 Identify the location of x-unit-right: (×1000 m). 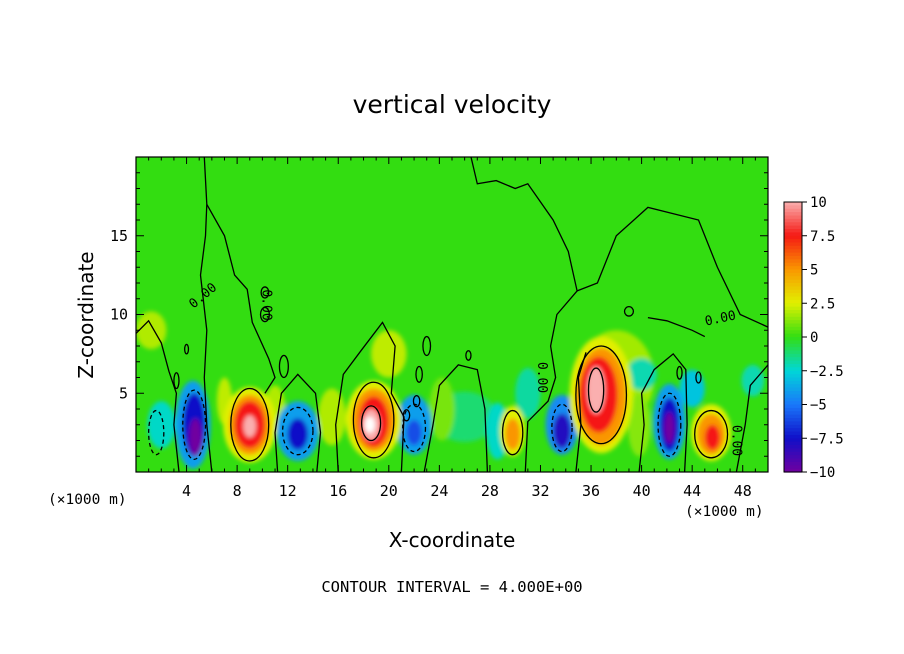
(724, 512).